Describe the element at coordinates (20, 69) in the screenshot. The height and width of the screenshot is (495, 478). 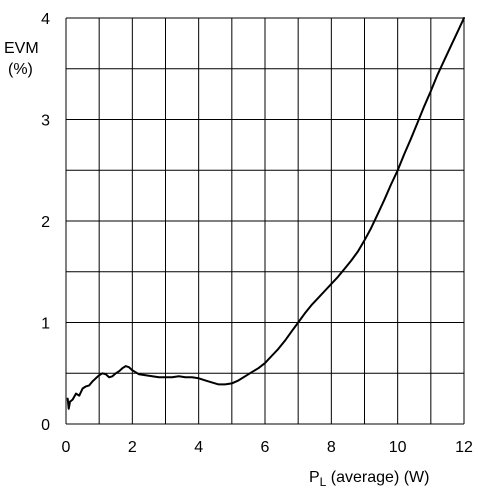
I see `y-axis-title-line2: (%)` at that location.